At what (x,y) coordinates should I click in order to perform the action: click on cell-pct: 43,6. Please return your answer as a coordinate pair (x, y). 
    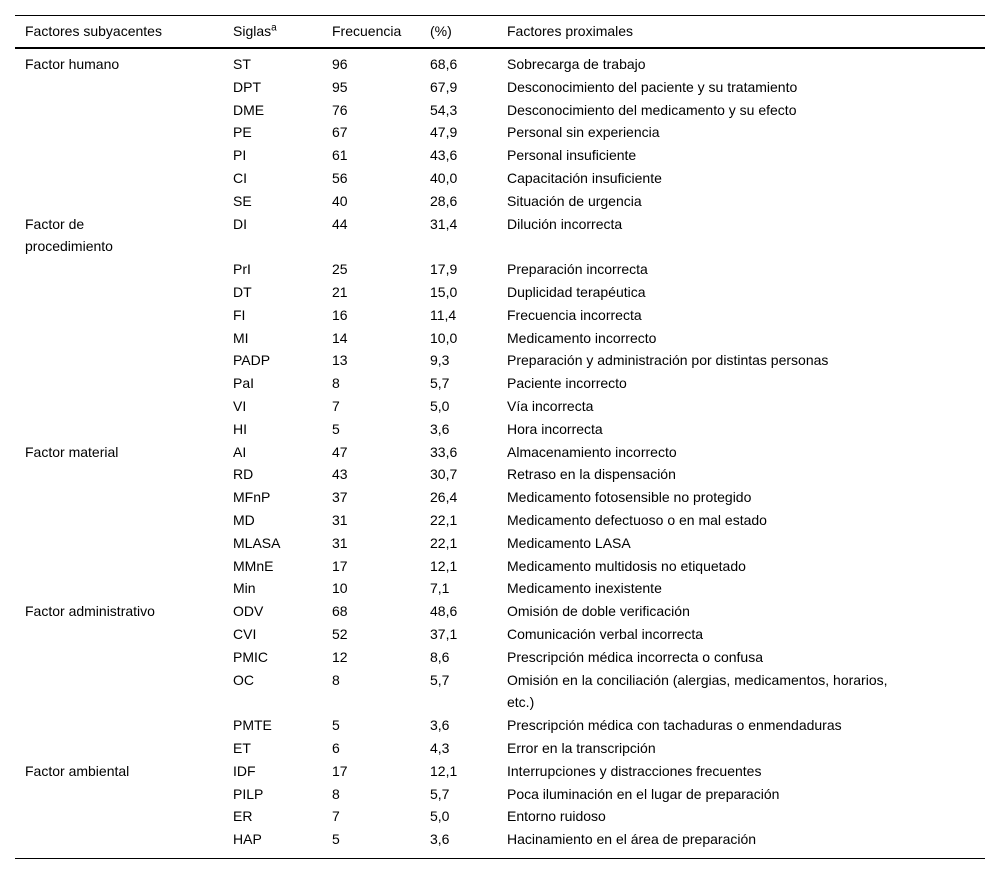
    Looking at the image, I should click on (444, 155).